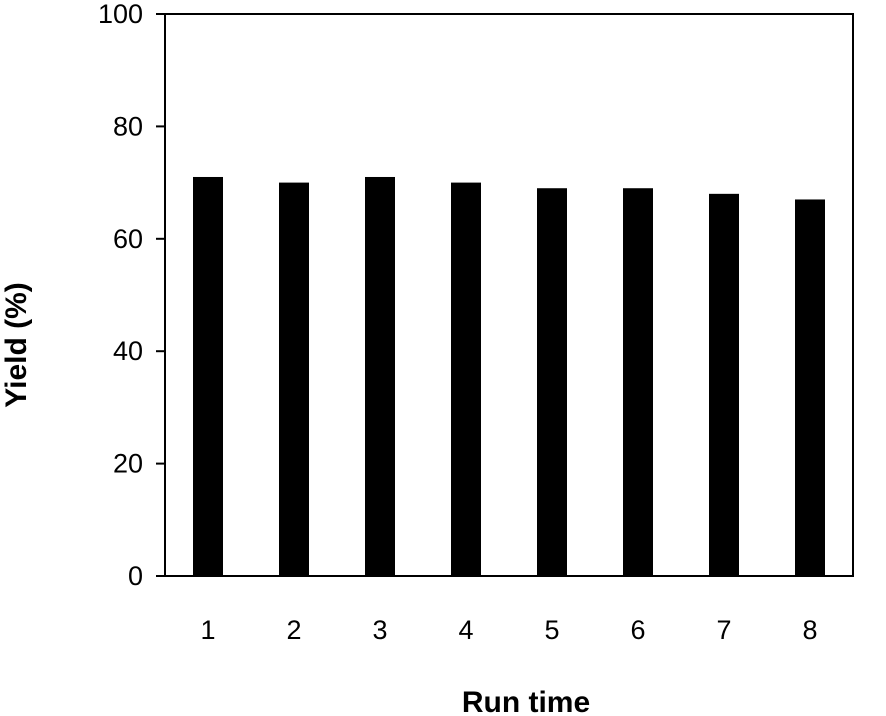  Describe the element at coordinates (128, 464) in the screenshot. I see `y-tick-label: 20` at that location.